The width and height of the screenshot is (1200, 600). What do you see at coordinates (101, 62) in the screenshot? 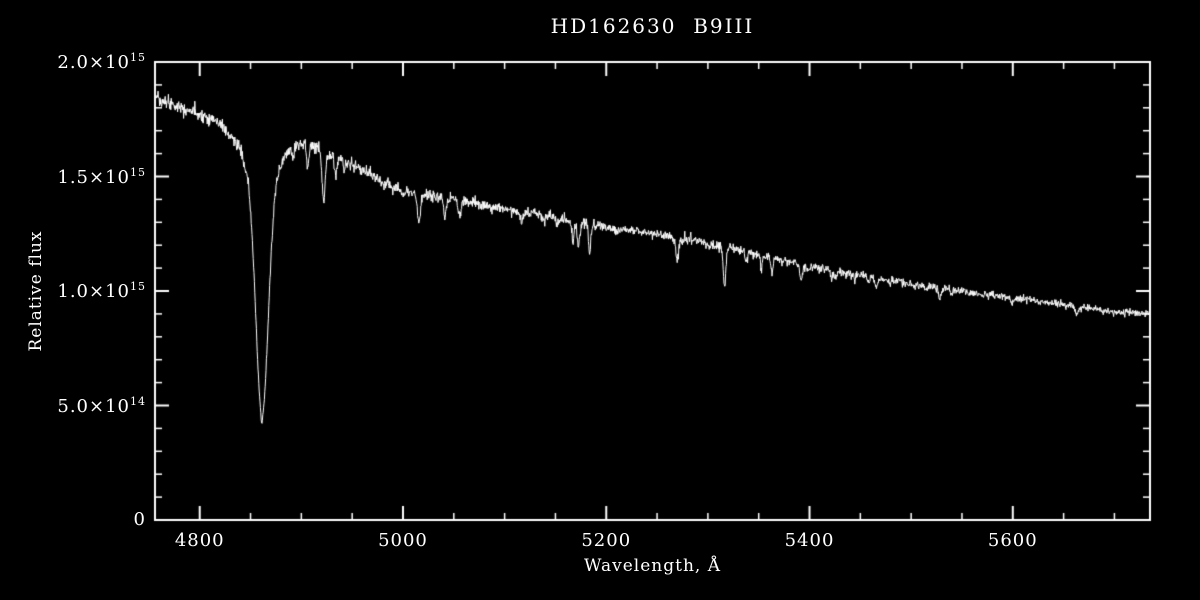
I see `y-tick-label: 2.0×1015` at bounding box center [101, 62].